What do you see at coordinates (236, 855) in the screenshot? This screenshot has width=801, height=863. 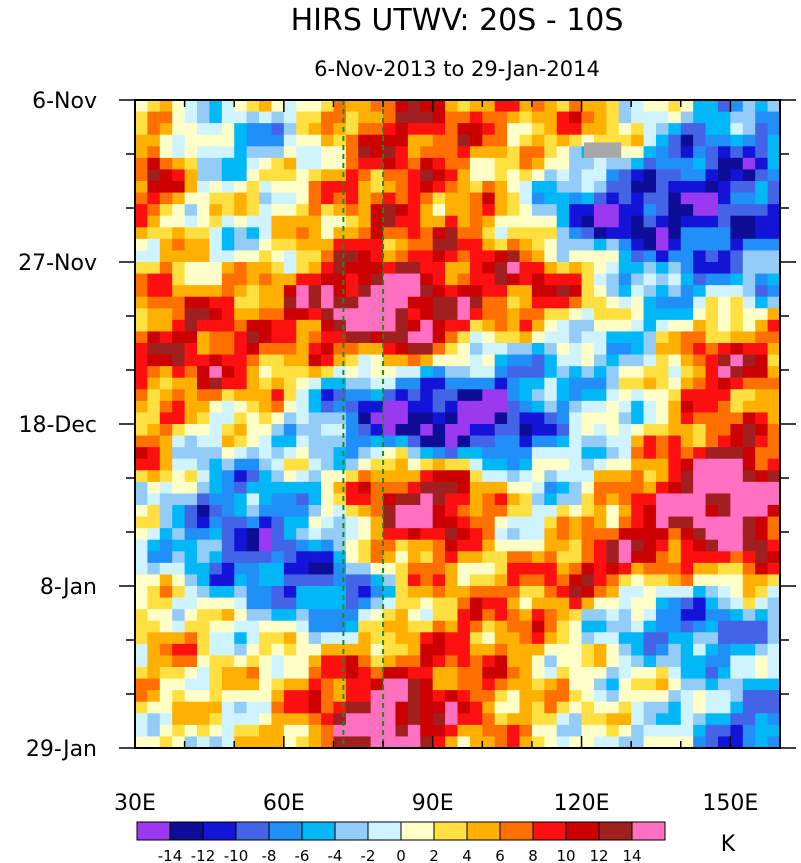 I see `colorbar-label: -10` at bounding box center [236, 855].